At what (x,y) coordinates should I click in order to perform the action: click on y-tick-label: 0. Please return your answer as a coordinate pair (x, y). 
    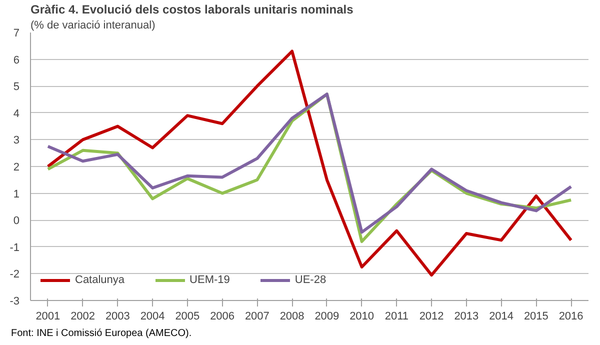
    Looking at the image, I should click on (16, 221).